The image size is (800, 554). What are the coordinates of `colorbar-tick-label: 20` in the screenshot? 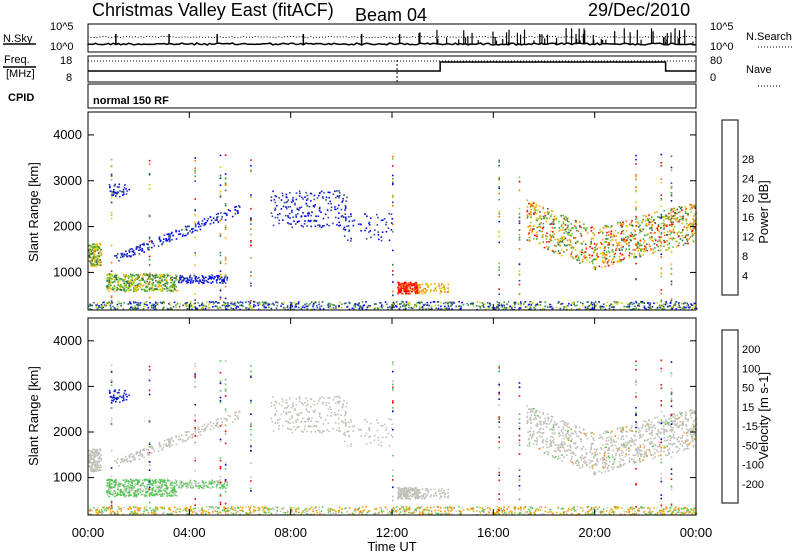 It's located at (748, 199).